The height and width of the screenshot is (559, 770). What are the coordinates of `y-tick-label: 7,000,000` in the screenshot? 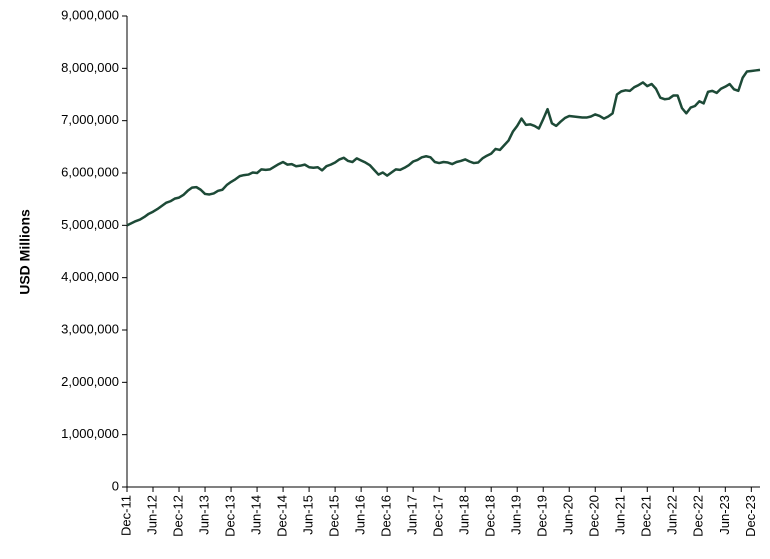 It's located at (90, 119).